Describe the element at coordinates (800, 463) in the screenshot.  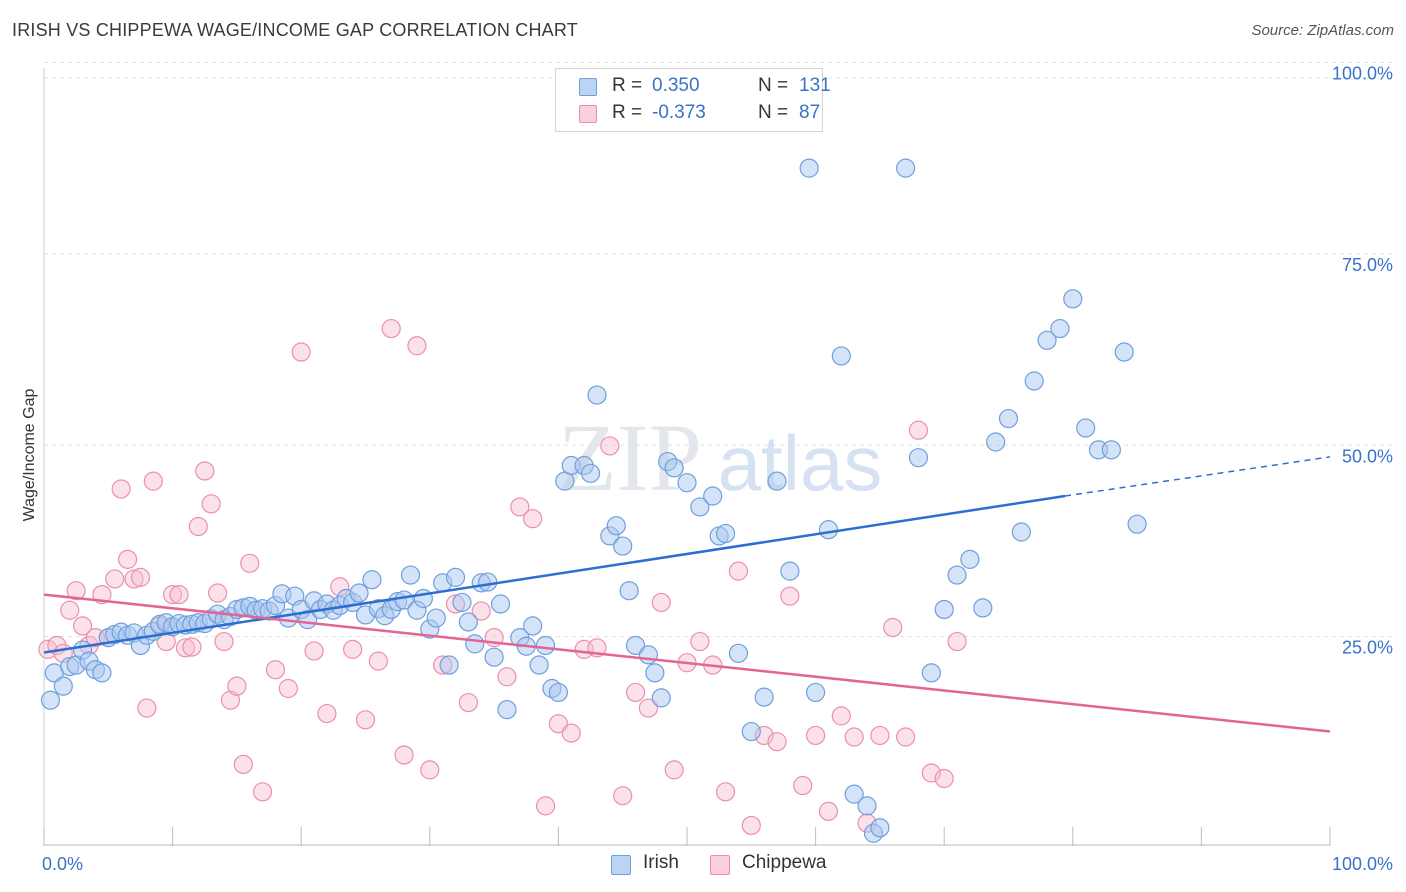
I see `watermark-atlas: atlas` at that location.